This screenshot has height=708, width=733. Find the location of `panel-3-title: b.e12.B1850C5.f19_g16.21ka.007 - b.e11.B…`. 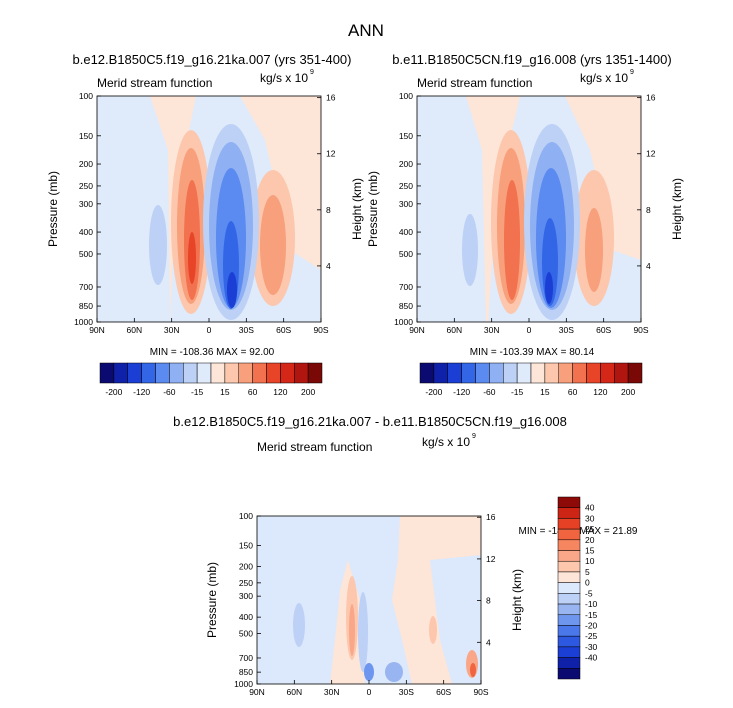

panel-3-title: b.e12.B1850C5.f19_g16.21ka.007 - b.e11.B… is located at coordinates (370, 421).